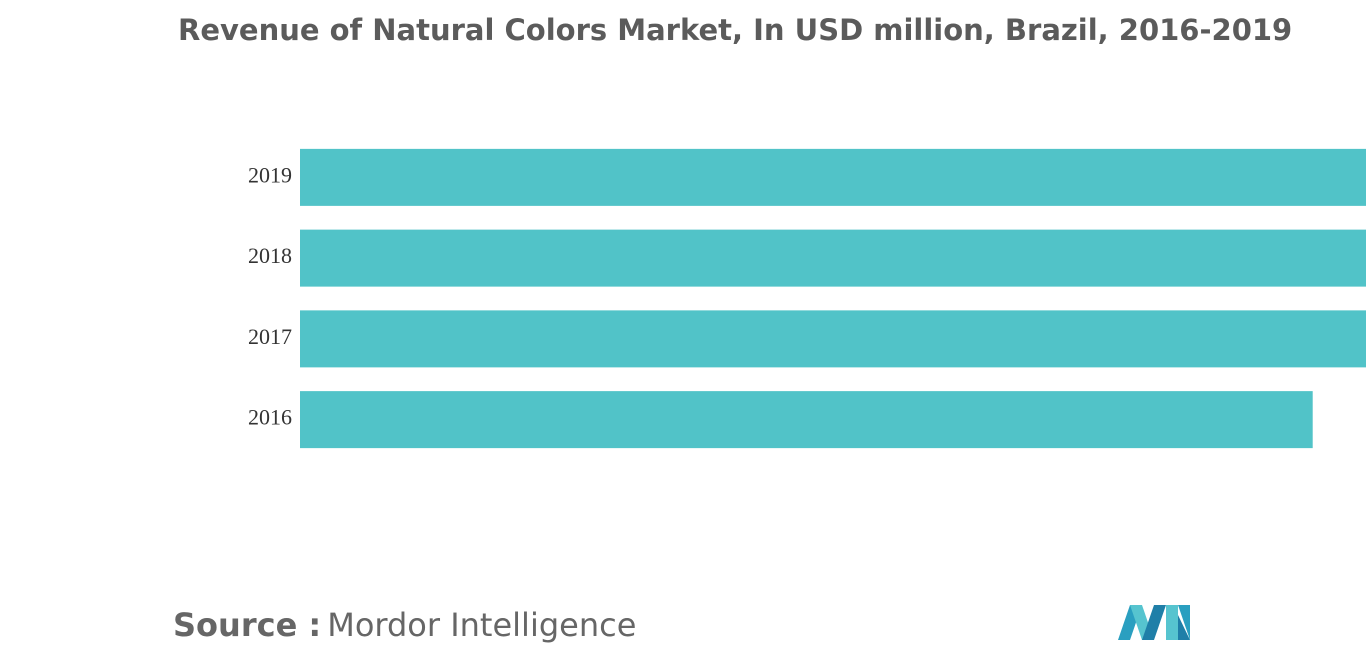 The height and width of the screenshot is (655, 1366). What do you see at coordinates (1154, 622) in the screenshot?
I see `logo` at bounding box center [1154, 622].